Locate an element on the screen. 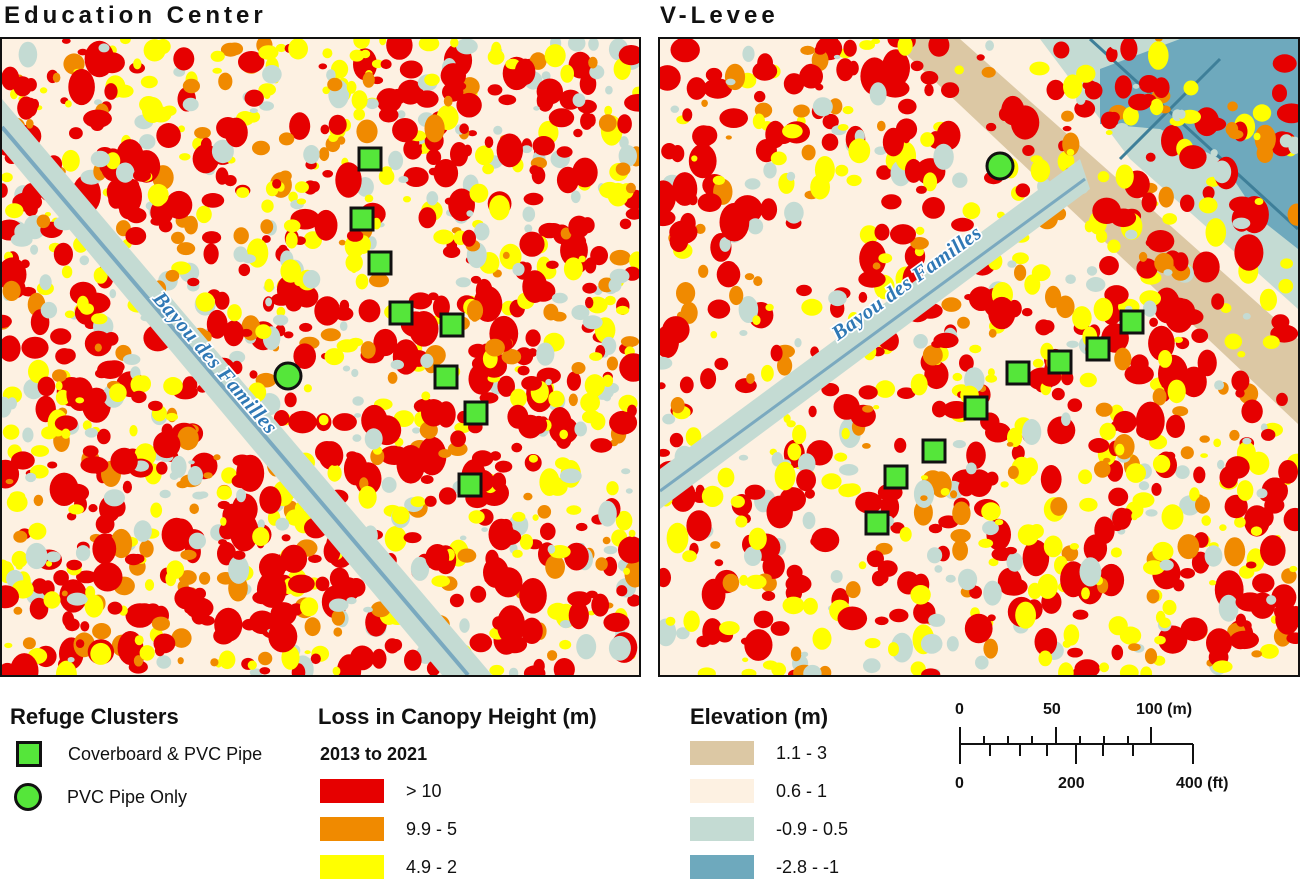  green-circle-icon is located at coordinates (28, 797).